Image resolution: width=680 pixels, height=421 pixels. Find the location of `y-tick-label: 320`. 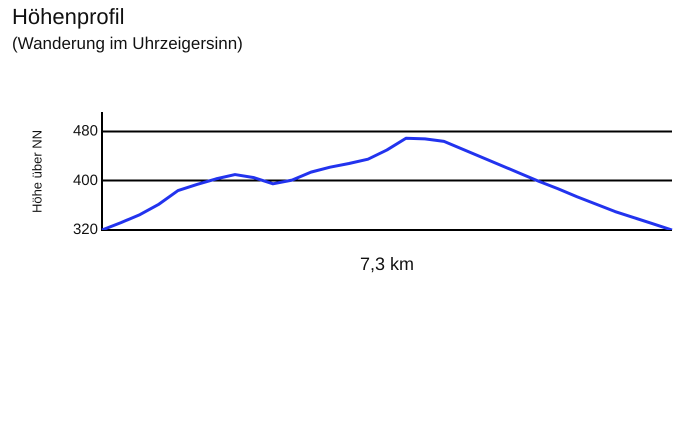

y-tick-label: 320 is located at coordinates (85, 229).